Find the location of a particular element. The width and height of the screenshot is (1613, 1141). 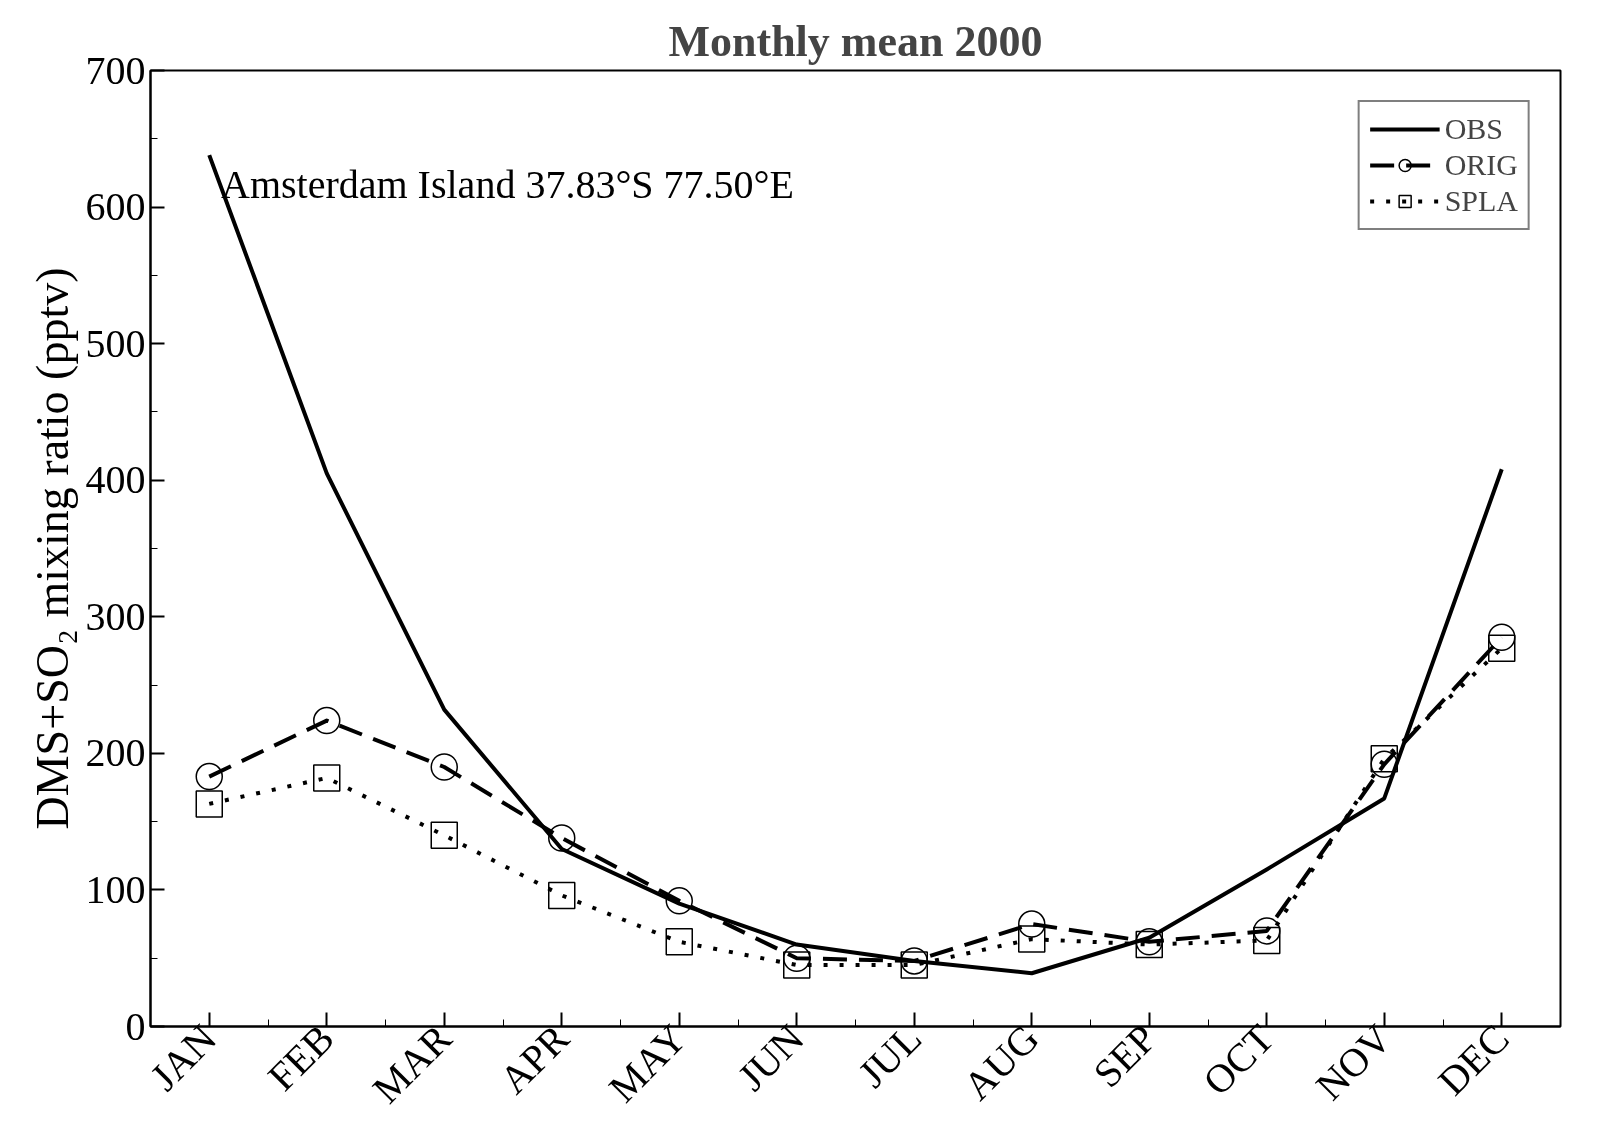

x-tick-label: APR is located at coordinates (534, 1059).